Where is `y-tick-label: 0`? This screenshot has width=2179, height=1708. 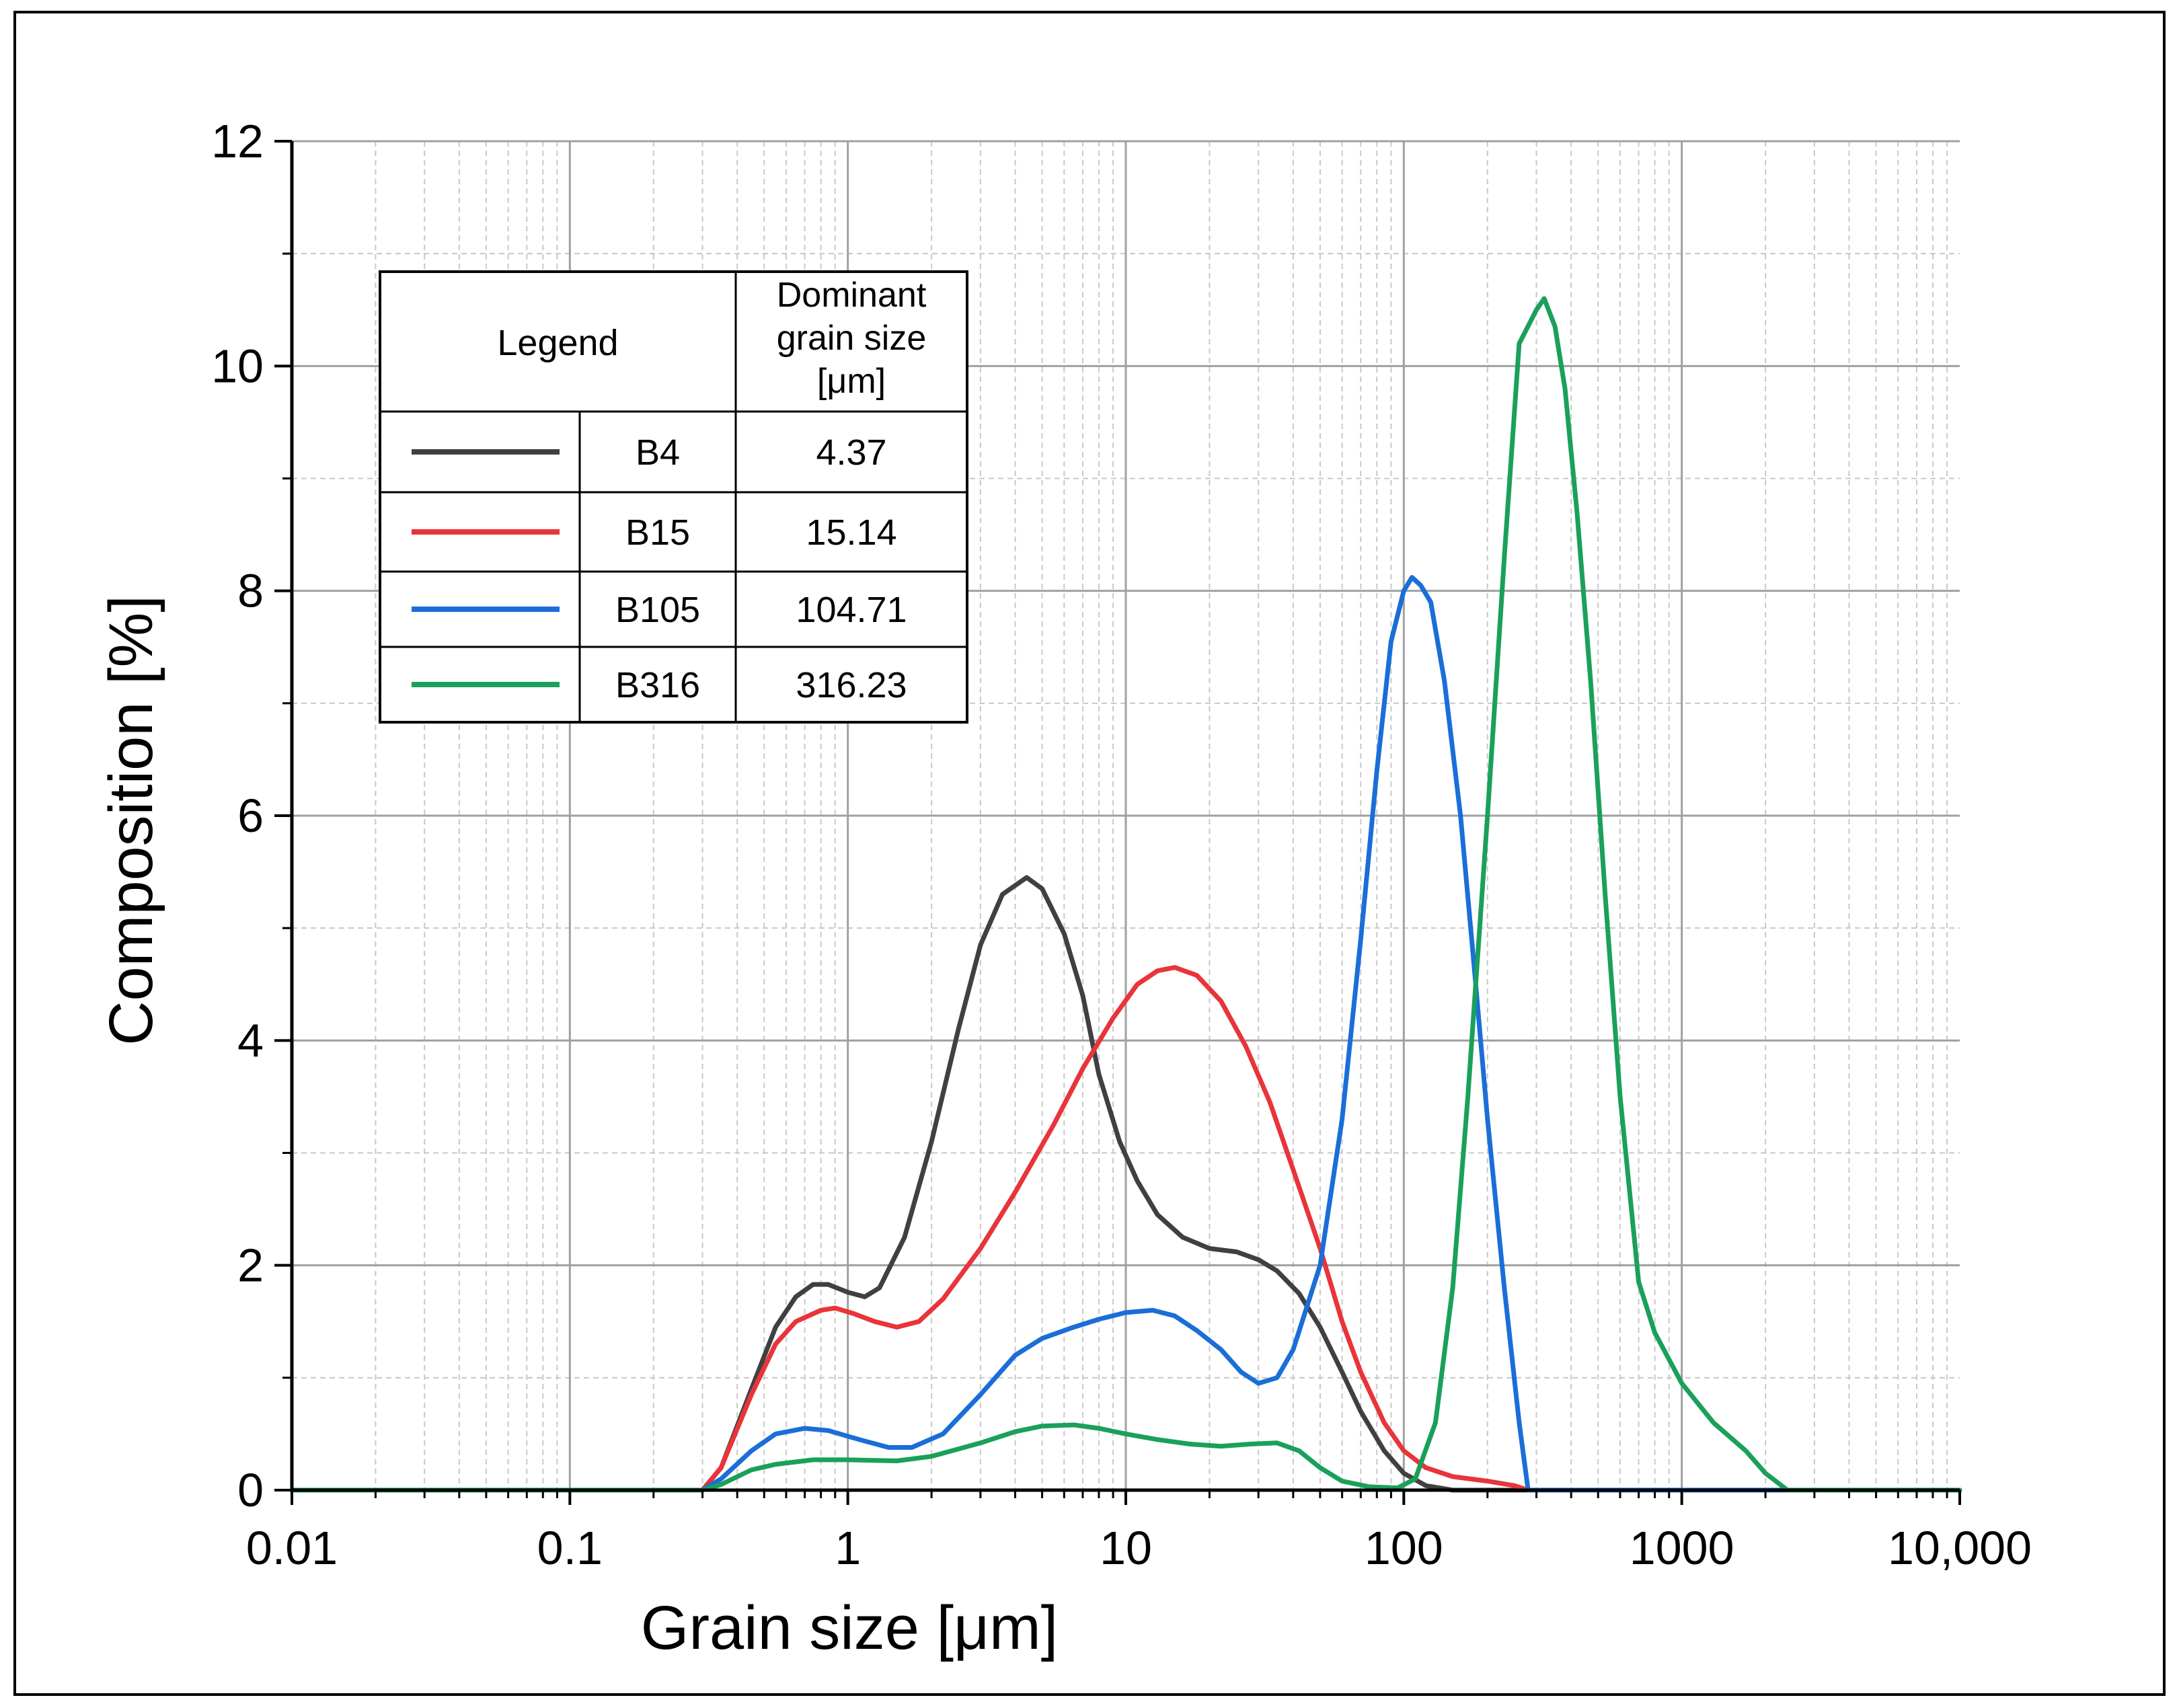
y-tick-label: 0 is located at coordinates (250, 1490).